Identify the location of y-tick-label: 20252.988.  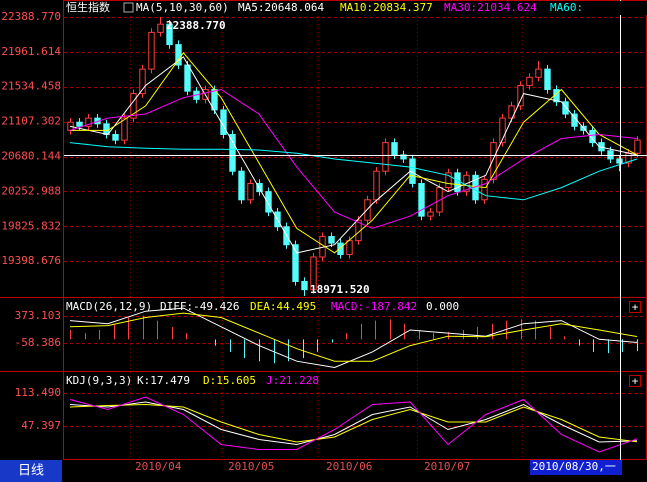
(31, 190).